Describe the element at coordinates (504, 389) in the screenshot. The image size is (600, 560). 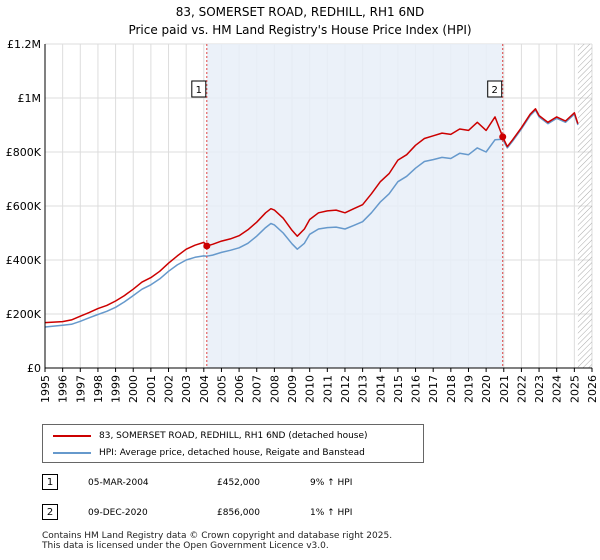
I see `x-tick-label: 2021` at that location.